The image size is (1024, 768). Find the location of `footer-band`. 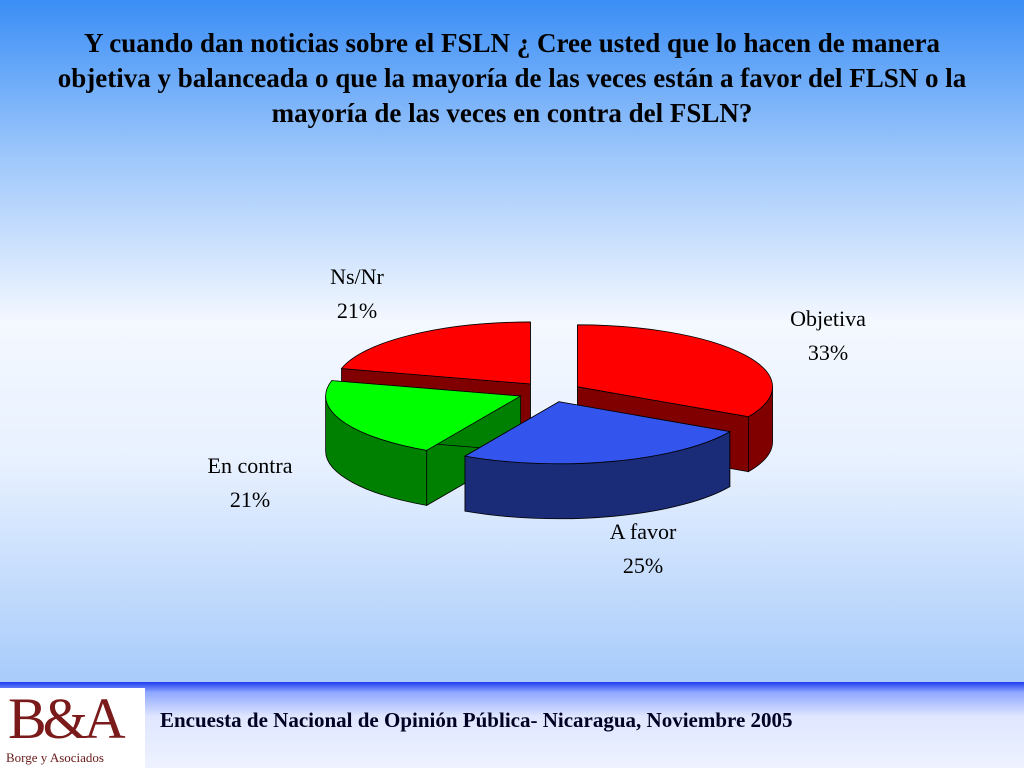

footer-band is located at coordinates (512, 725).